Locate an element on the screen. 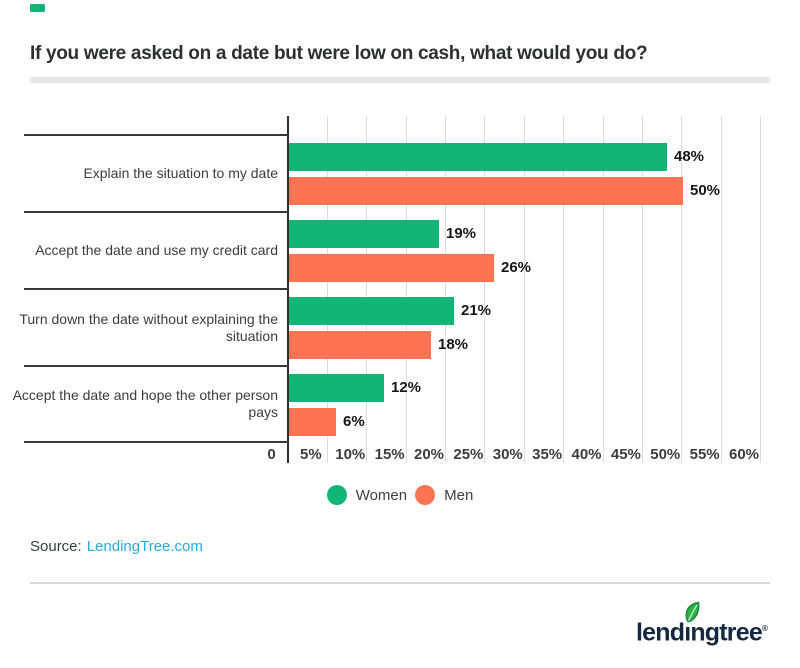 The width and height of the screenshot is (800, 668). category-label: Explain the situation to my date is located at coordinates (144, 173).